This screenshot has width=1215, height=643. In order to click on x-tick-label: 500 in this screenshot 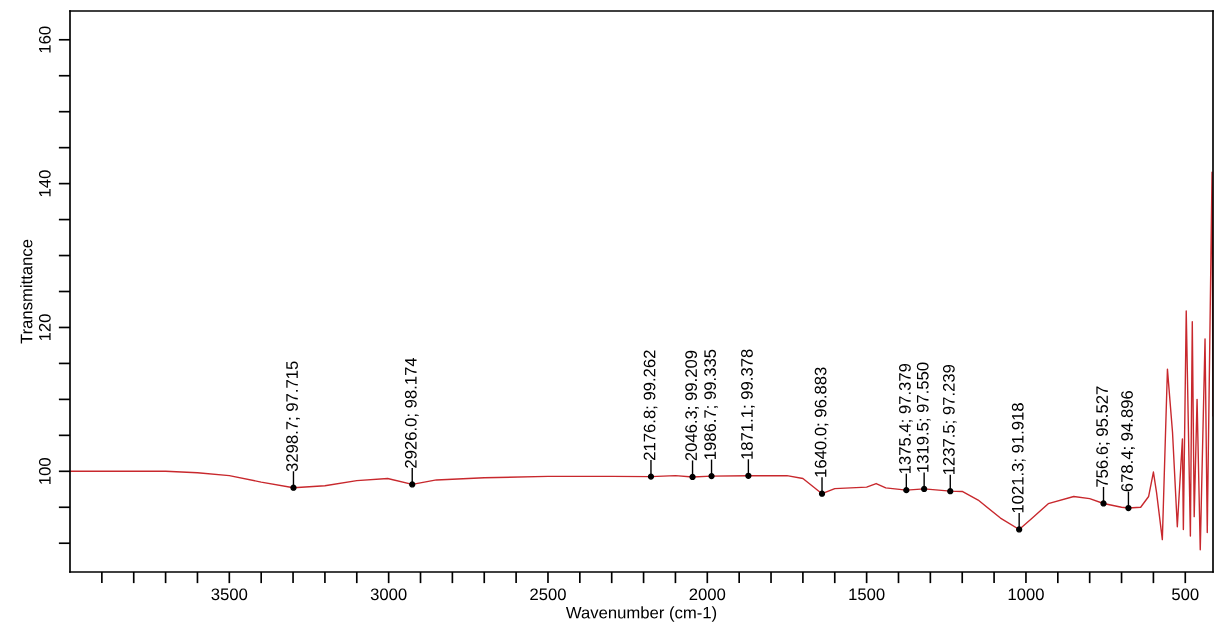, I will do `click(1185, 594)`.